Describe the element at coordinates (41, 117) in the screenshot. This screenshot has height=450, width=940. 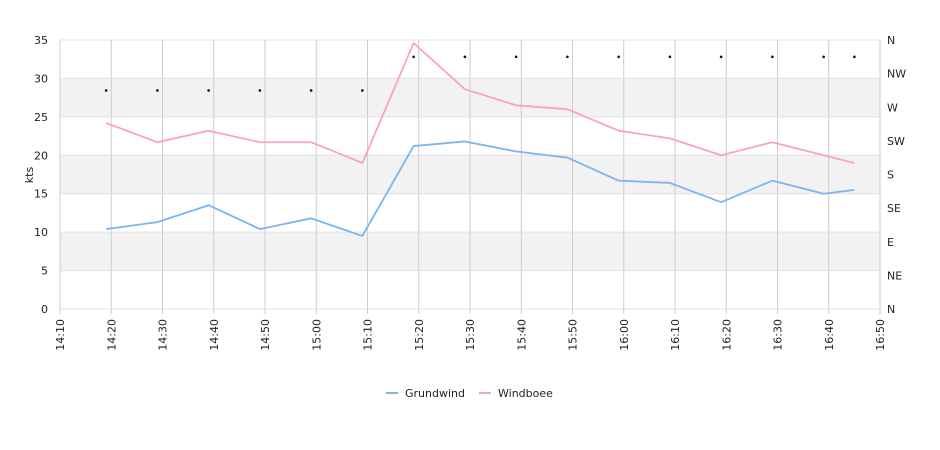
I see `y-tick-label: 25` at that location.